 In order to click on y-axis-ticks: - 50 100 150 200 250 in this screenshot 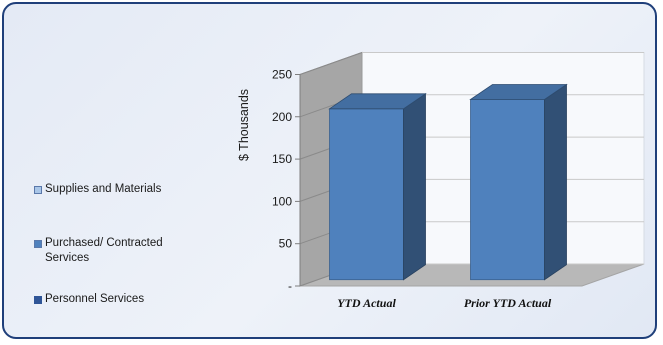, I will do `click(282, 181)`.